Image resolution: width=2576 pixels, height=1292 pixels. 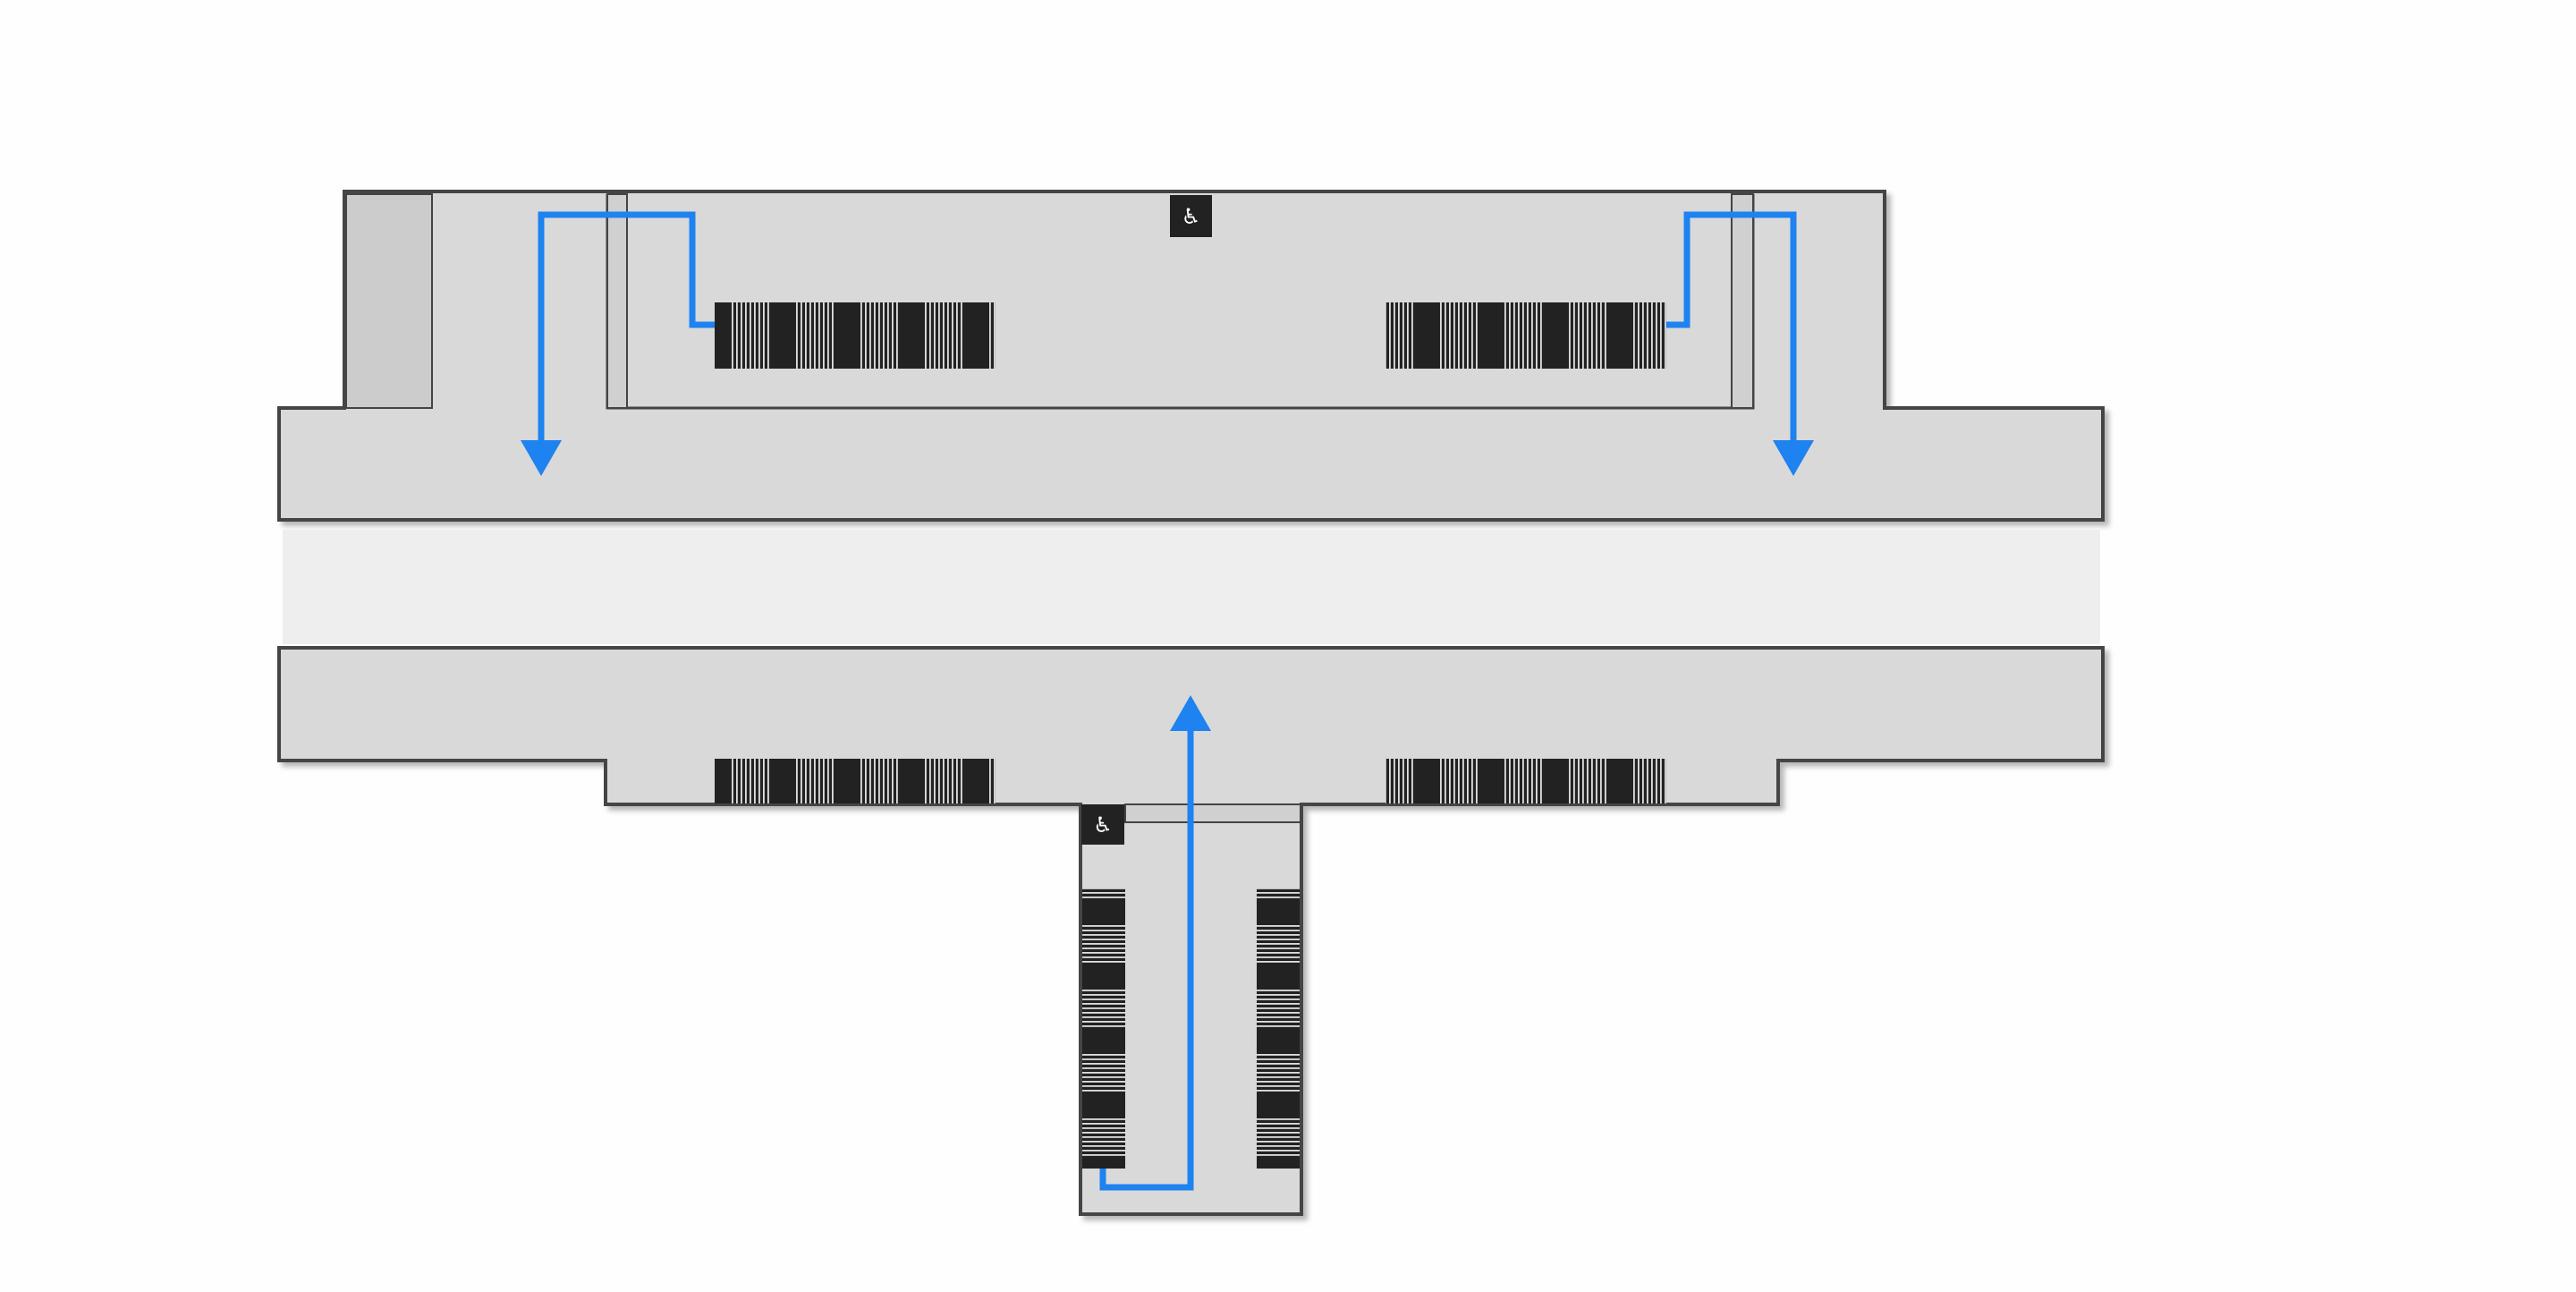 What do you see at coordinates (1155, 943) in the screenshot?
I see `route-south-entrance` at bounding box center [1155, 943].